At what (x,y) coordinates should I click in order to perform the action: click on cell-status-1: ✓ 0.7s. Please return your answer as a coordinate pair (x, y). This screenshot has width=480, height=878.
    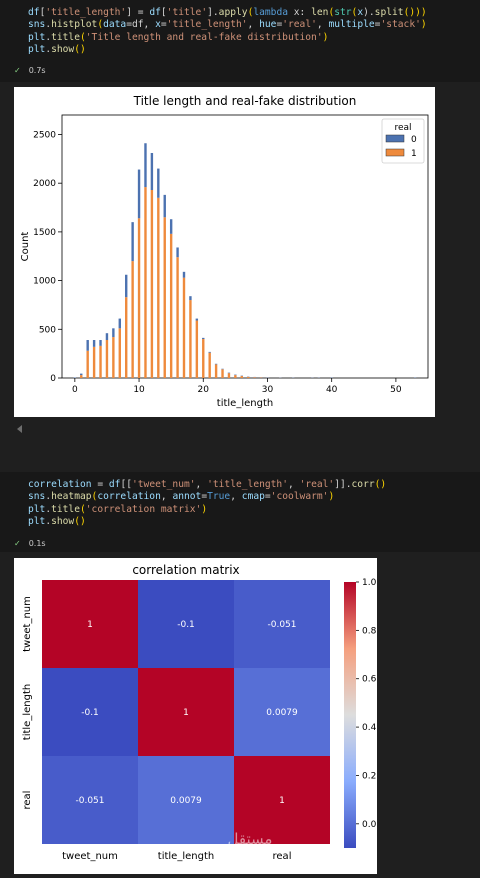
    Looking at the image, I should click on (30, 70).